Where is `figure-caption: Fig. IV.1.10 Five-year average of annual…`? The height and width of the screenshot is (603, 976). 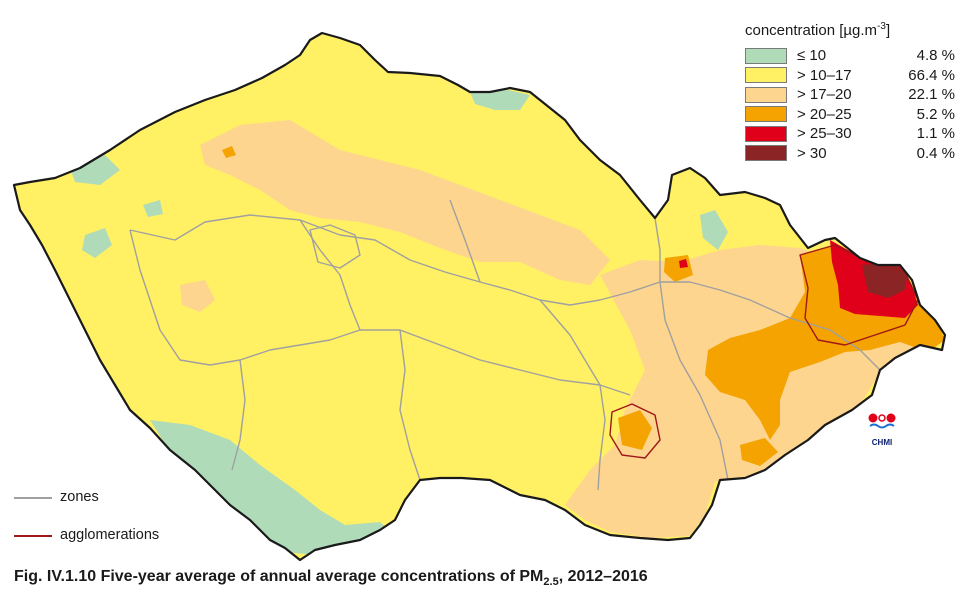 figure-caption: Fig. IV.1.10 Five-year average of annual… is located at coordinates (331, 578).